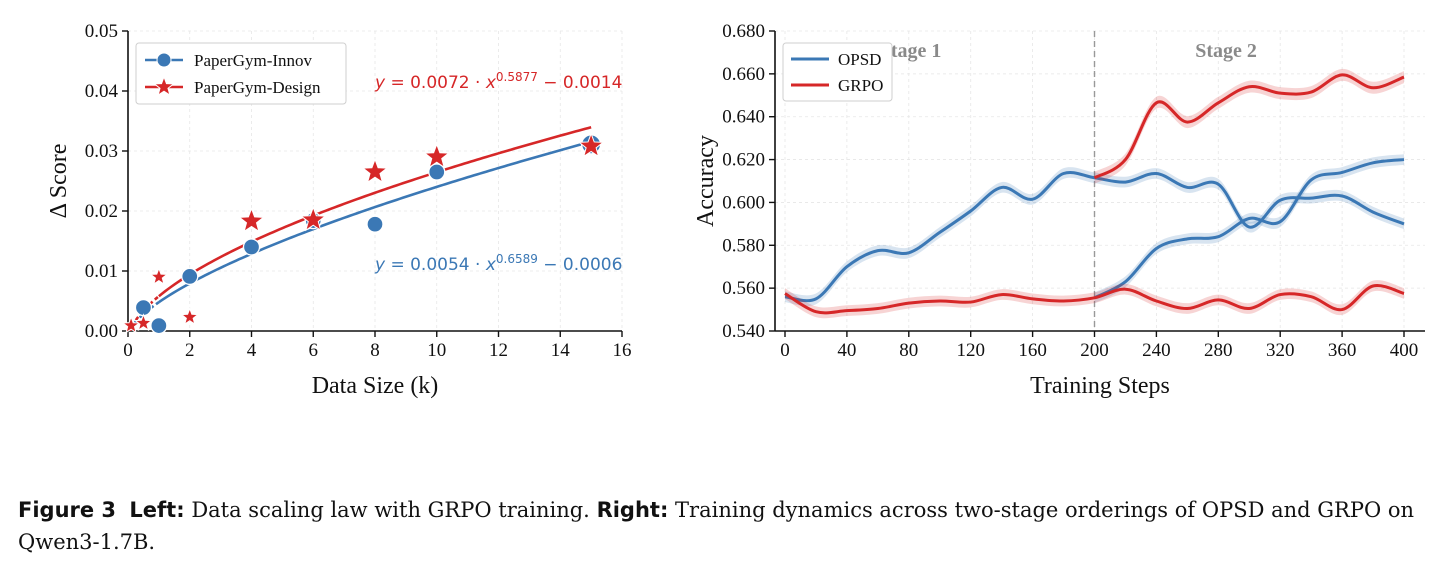 The height and width of the screenshot is (574, 1449). Describe the element at coordinates (743, 31) in the screenshot. I see `y-tick-label: 0.680` at that location.